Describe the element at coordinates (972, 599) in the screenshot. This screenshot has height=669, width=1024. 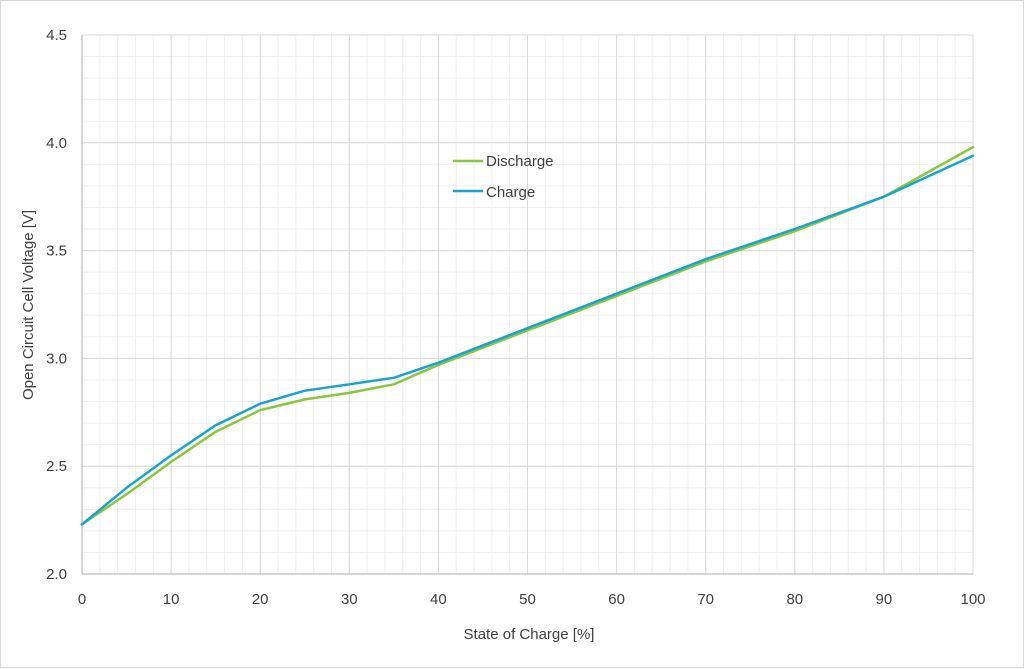
I see `x-tick-label: 100` at that location.